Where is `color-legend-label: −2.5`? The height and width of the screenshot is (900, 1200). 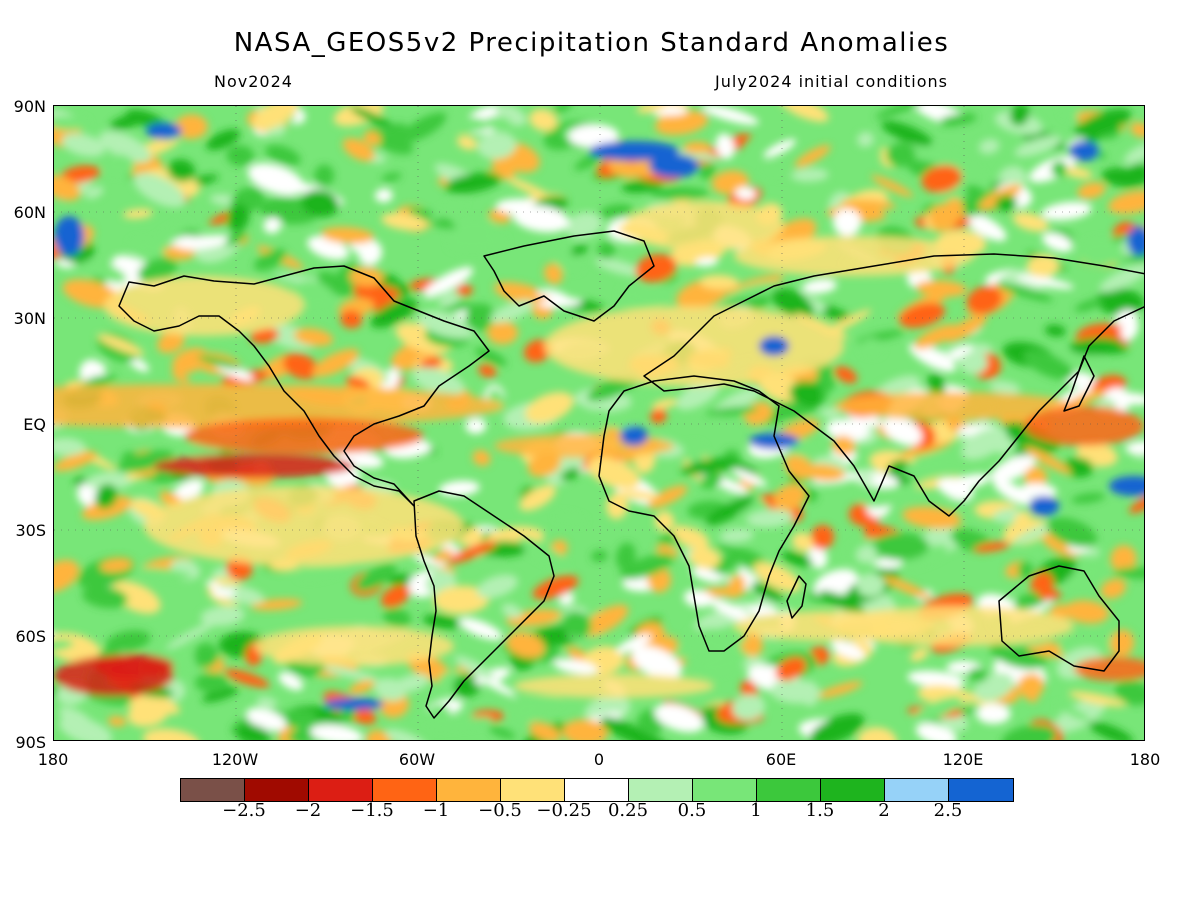 color-legend-label: −2.5 is located at coordinates (244, 810).